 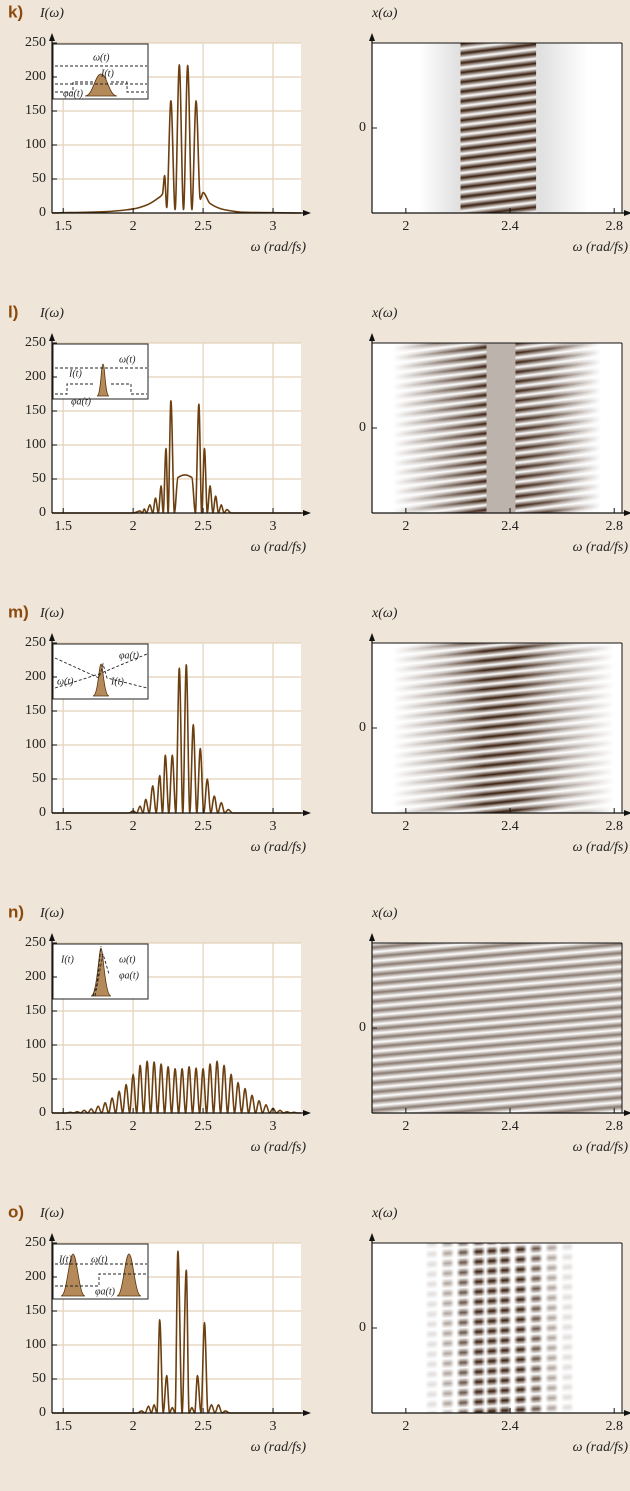 What do you see at coordinates (15, 11) in the screenshot?
I see `panel-label: k)` at bounding box center [15, 11].